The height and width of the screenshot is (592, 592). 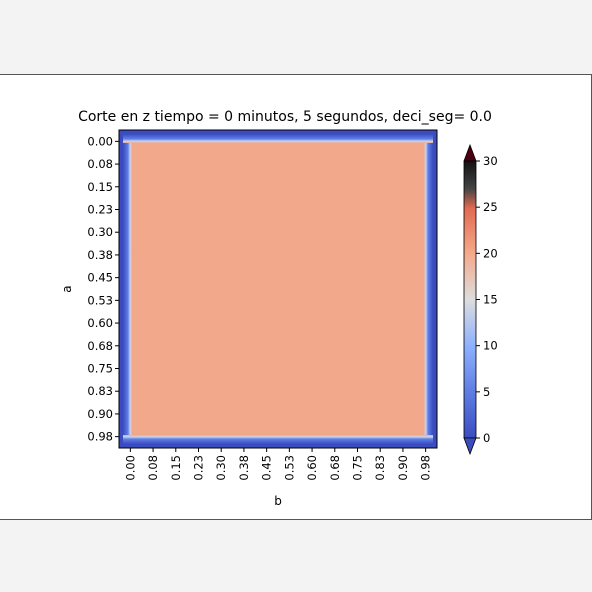 I want to click on y-tick-label: 0.00, so click(x=100, y=141).